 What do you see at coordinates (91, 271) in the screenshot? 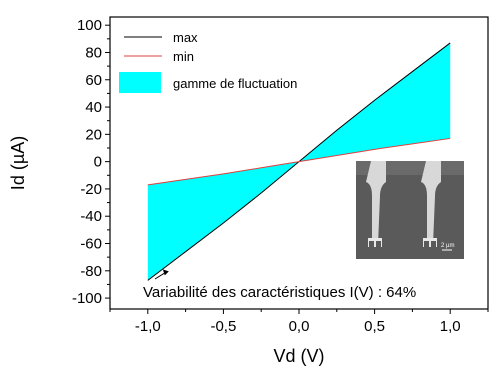
I see `y-tick-label: -80` at bounding box center [91, 271].